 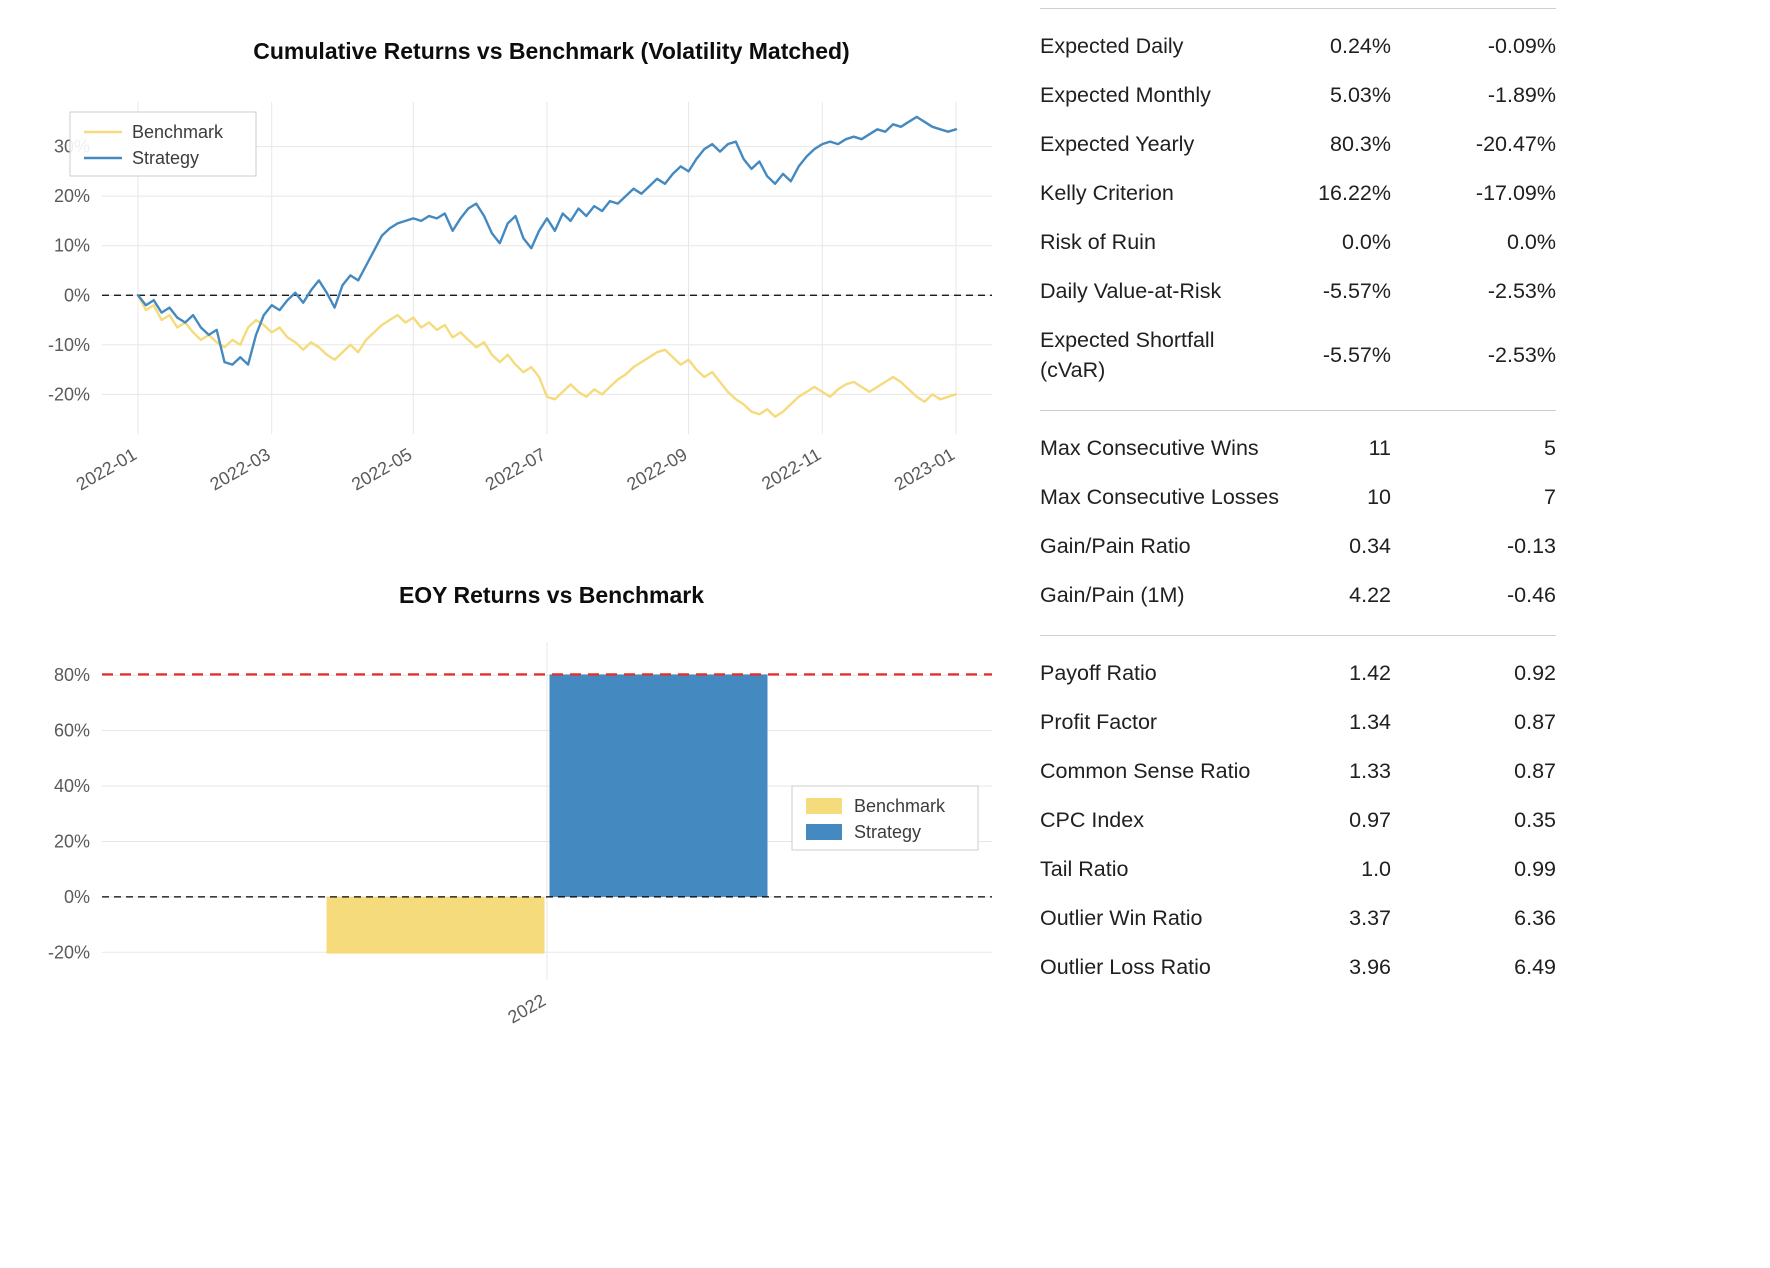 I want to click on metric-value-strategy: 0.97, so click(x=1370, y=819).